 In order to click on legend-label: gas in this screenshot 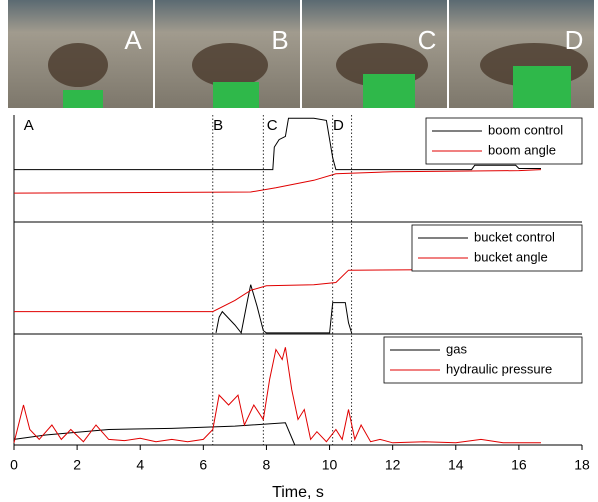, I will do `click(456, 348)`.